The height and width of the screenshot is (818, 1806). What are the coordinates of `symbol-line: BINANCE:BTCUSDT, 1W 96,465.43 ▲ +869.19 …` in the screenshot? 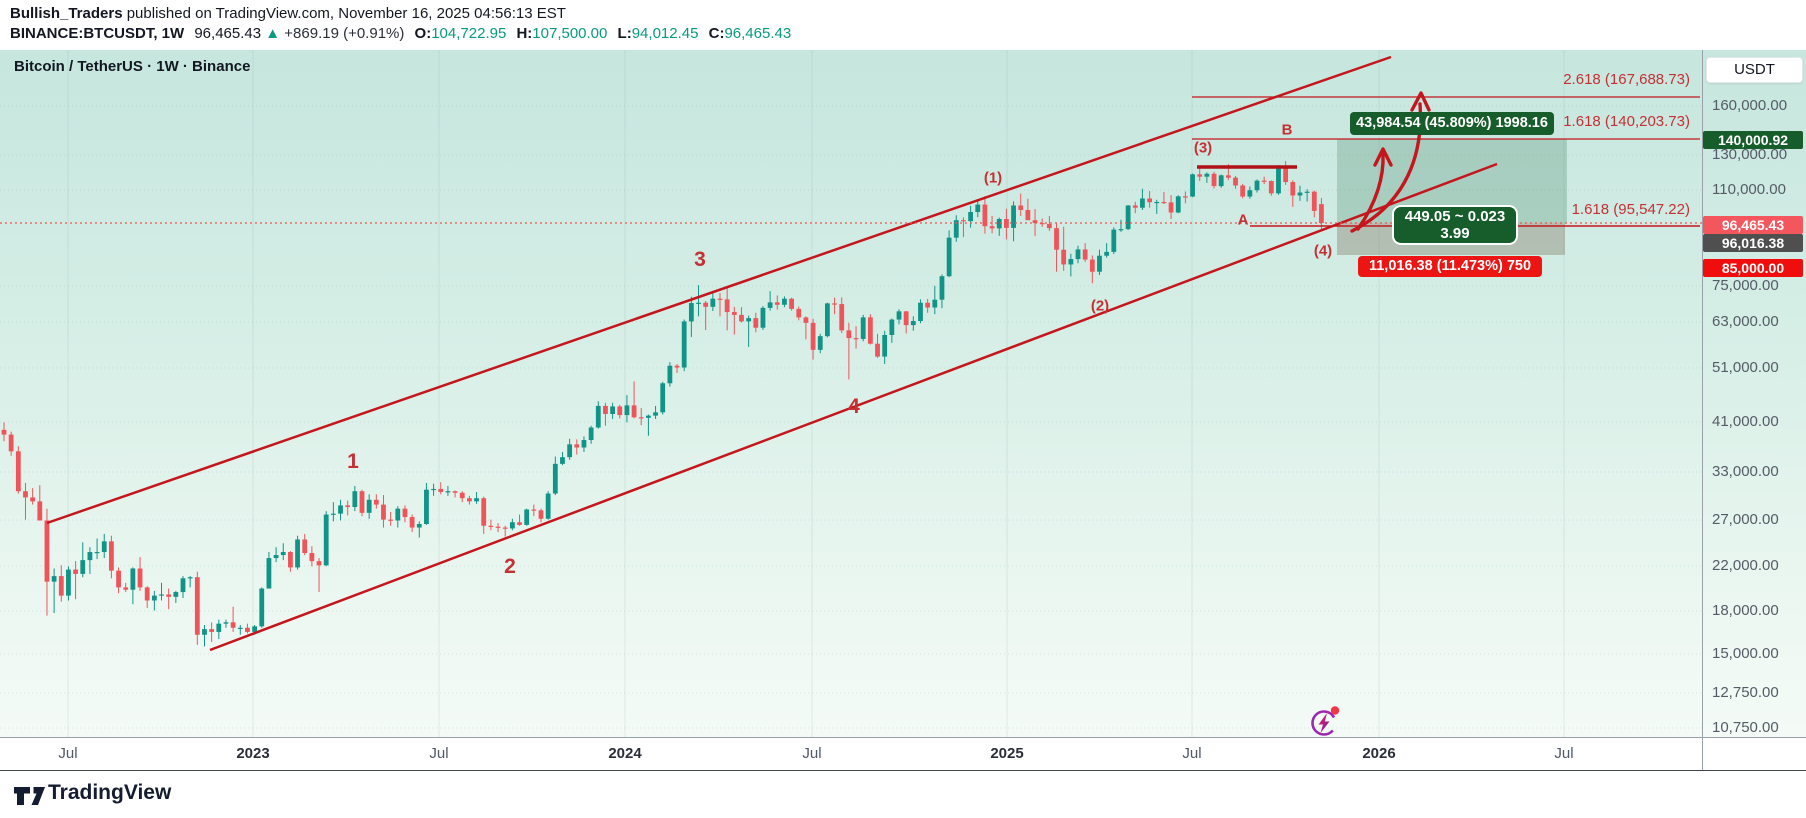 It's located at (400, 34).